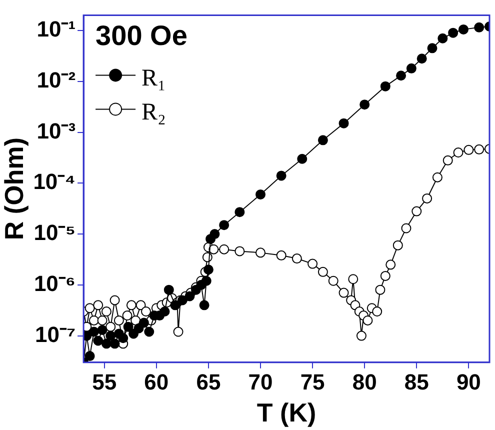 The image size is (495, 430). Describe the element at coordinates (156, 382) in the screenshot. I see `x-tick-label: 60` at that location.